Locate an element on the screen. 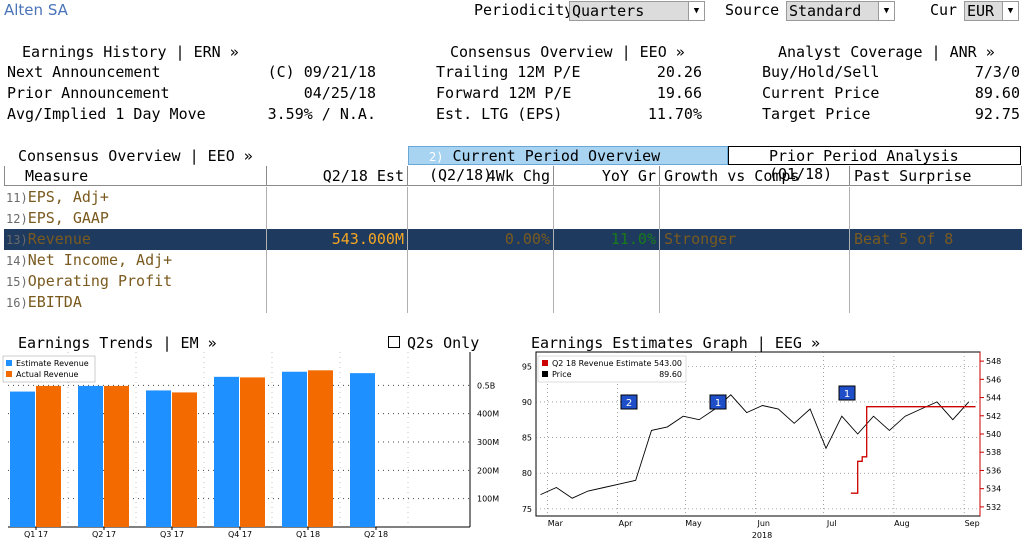 The height and width of the screenshot is (541, 1024). header-q218-est: Q2/18 Est is located at coordinates (336, 176).